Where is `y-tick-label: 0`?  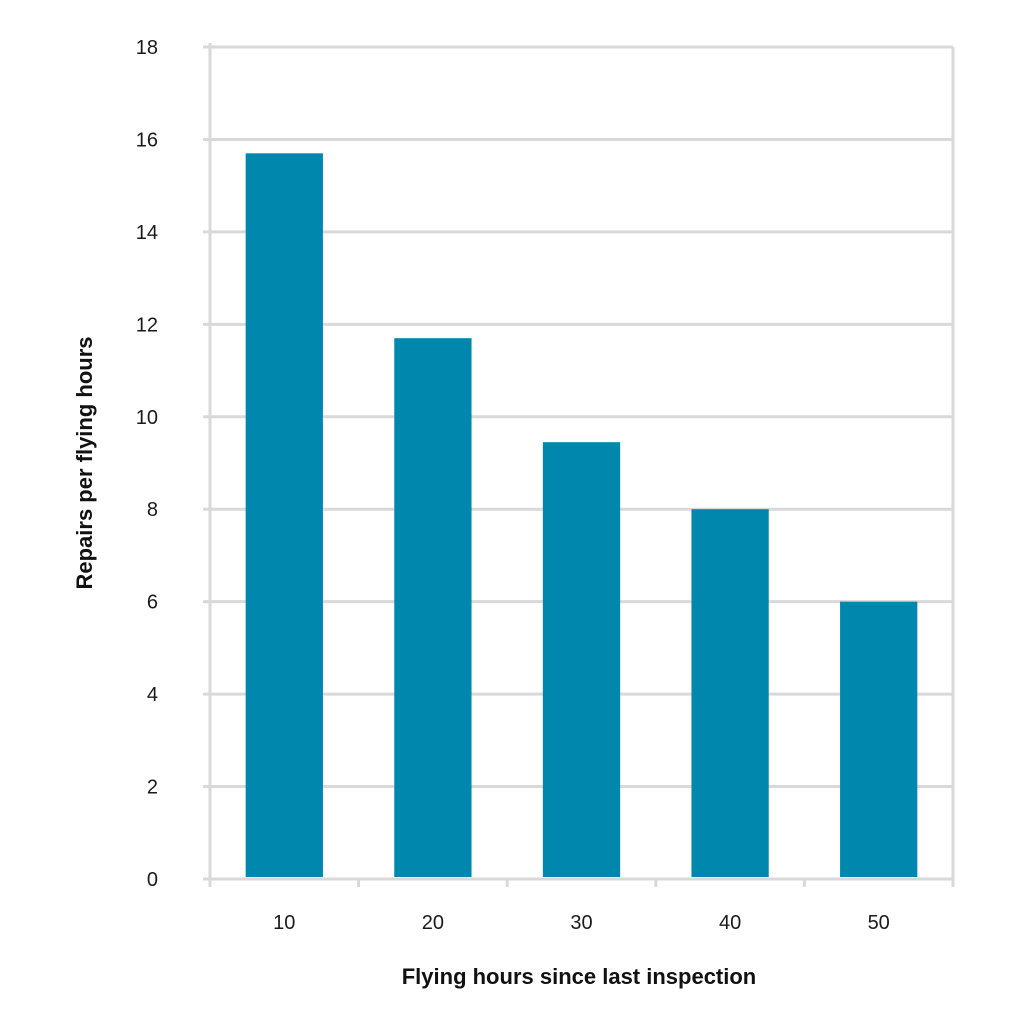
y-tick-label: 0 is located at coordinates (152, 880).